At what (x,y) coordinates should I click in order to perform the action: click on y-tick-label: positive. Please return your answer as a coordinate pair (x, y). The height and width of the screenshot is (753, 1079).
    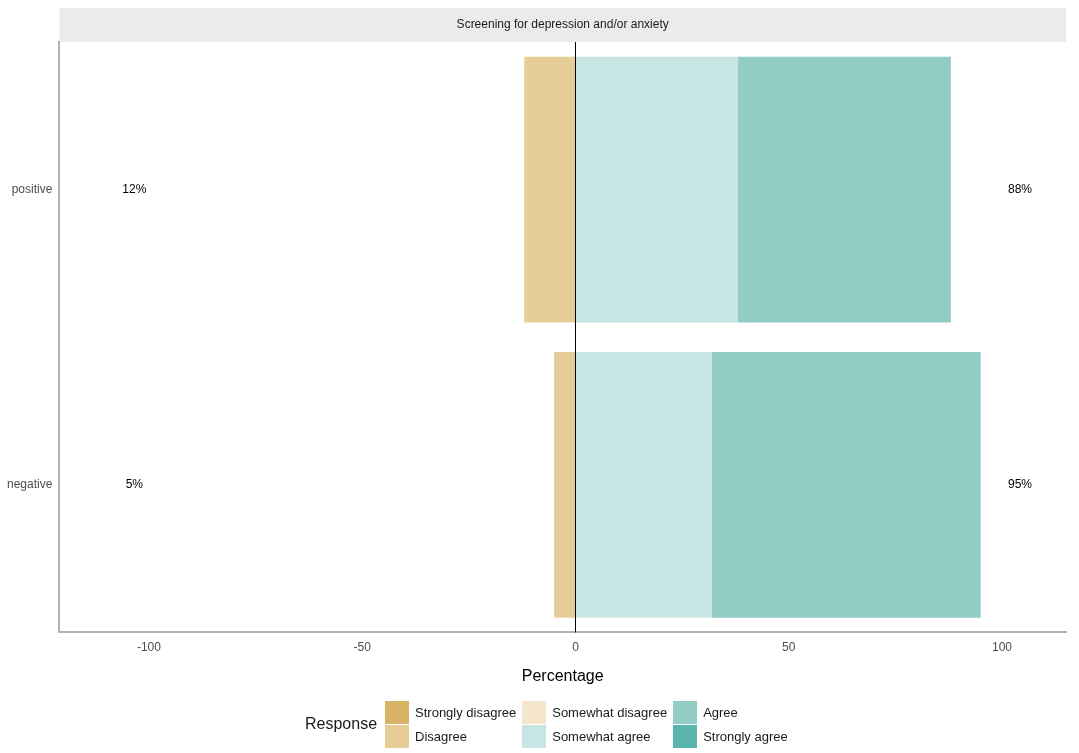
    Looking at the image, I should click on (32, 188).